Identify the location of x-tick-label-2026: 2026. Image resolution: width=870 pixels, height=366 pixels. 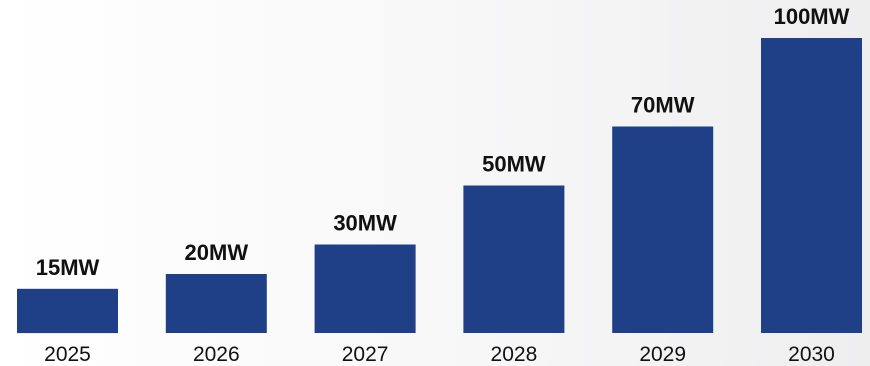
(216, 354).